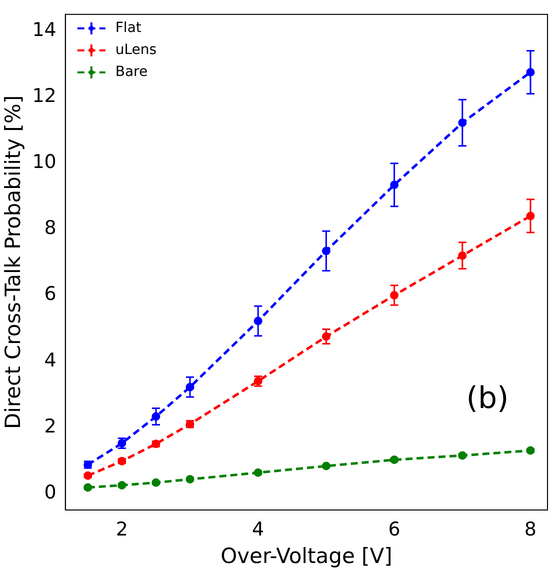  What do you see at coordinates (530, 529) in the screenshot?
I see `x-tick-label: 8` at bounding box center [530, 529].